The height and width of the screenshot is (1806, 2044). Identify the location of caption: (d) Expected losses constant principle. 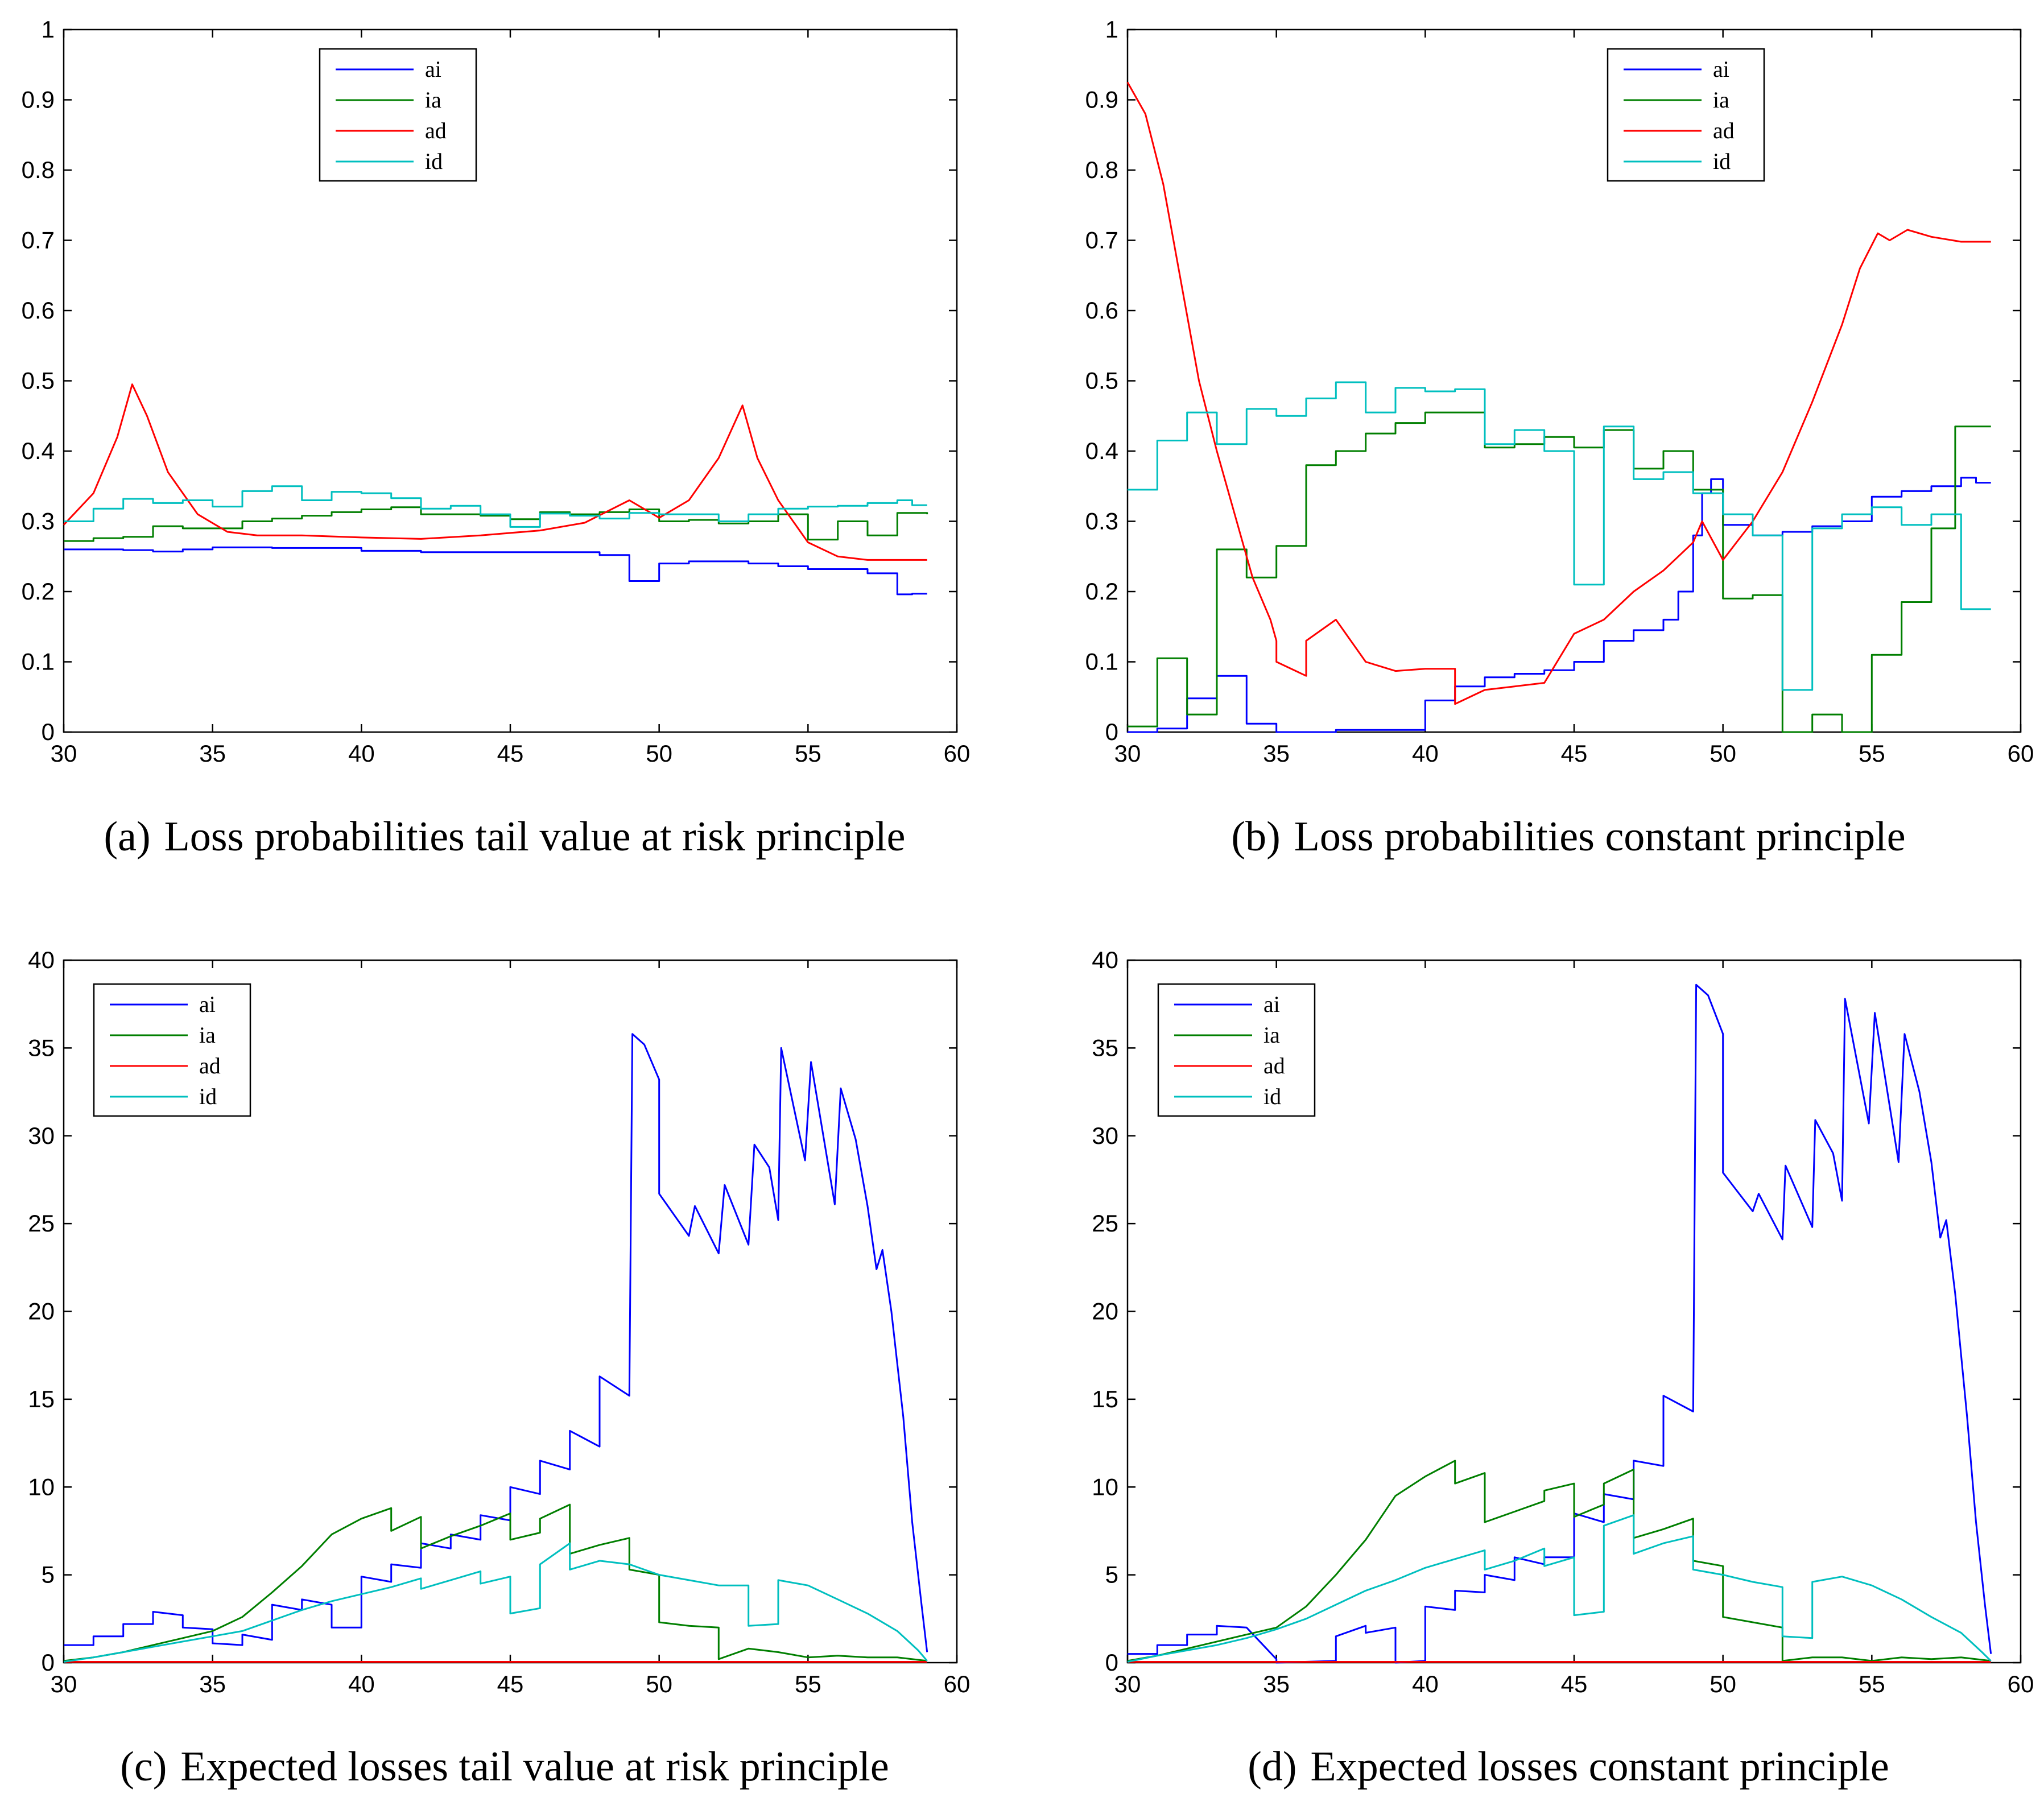
(1568, 1766).